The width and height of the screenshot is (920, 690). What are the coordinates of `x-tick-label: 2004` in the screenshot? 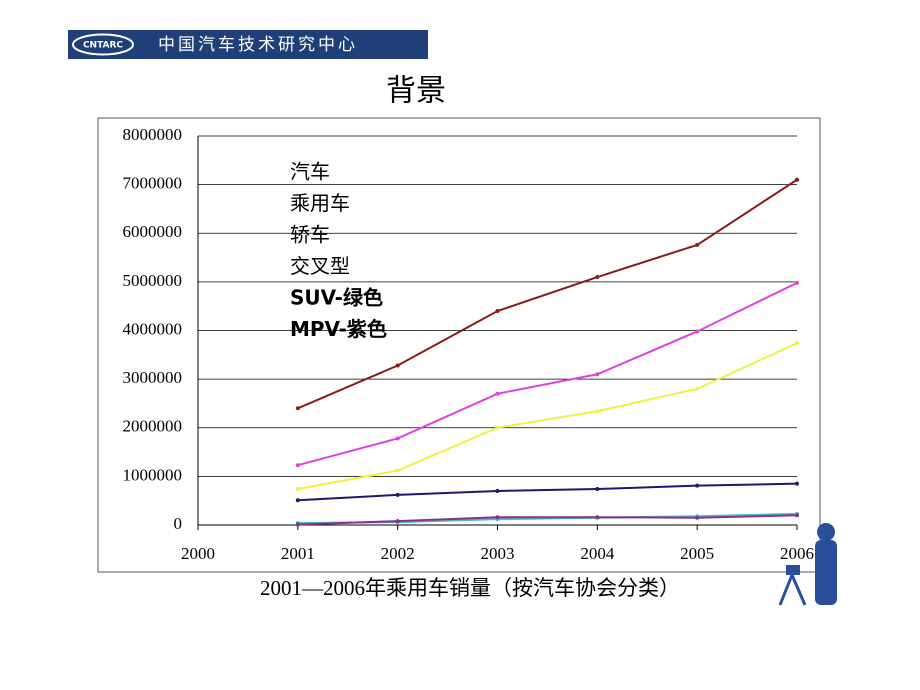 It's located at (597, 553).